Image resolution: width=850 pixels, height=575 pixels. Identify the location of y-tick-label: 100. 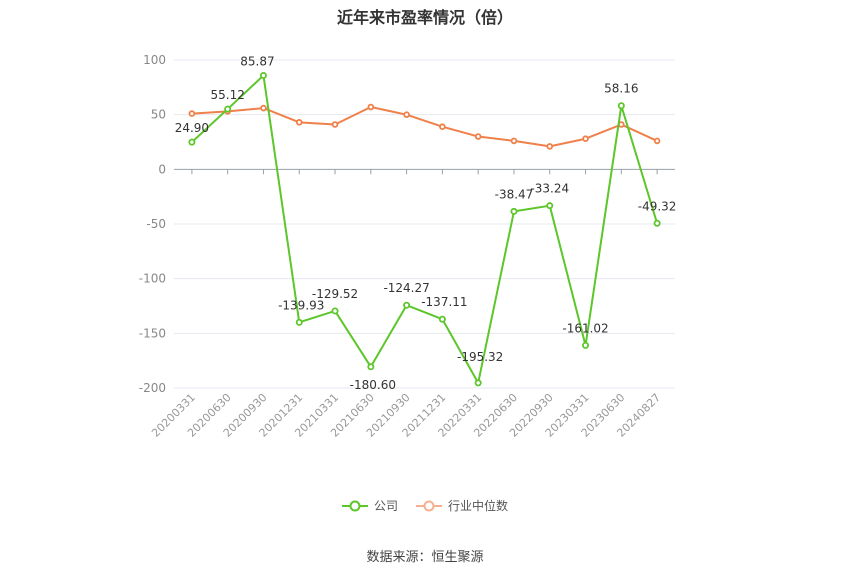
(154, 60).